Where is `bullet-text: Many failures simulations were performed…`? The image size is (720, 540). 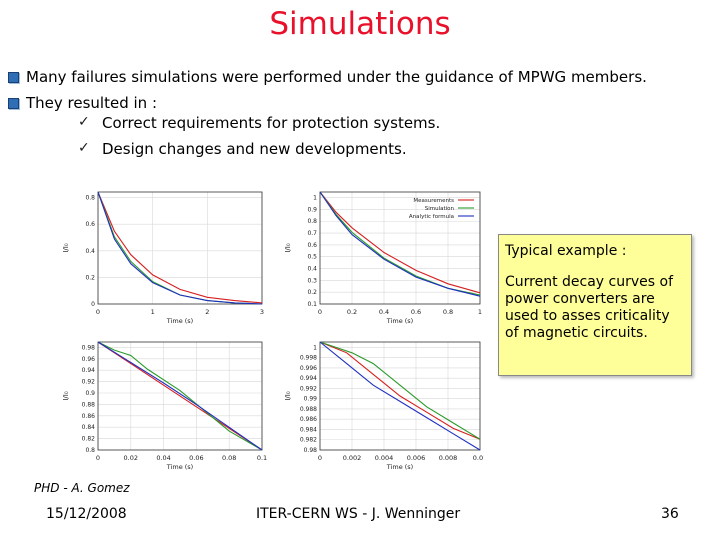
bullet-text: Many failures simulations were performed… is located at coordinates (336, 77).